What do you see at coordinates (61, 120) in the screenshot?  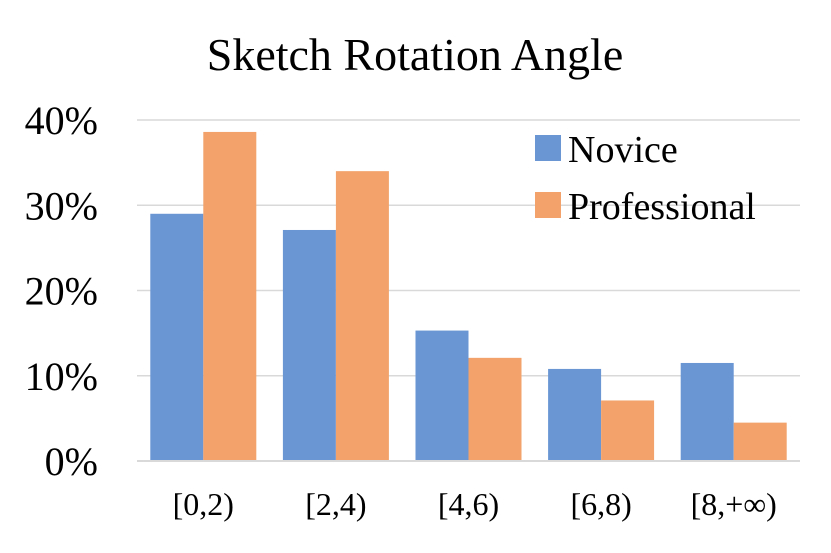 I see `y-tick-label: 40%` at bounding box center [61, 120].